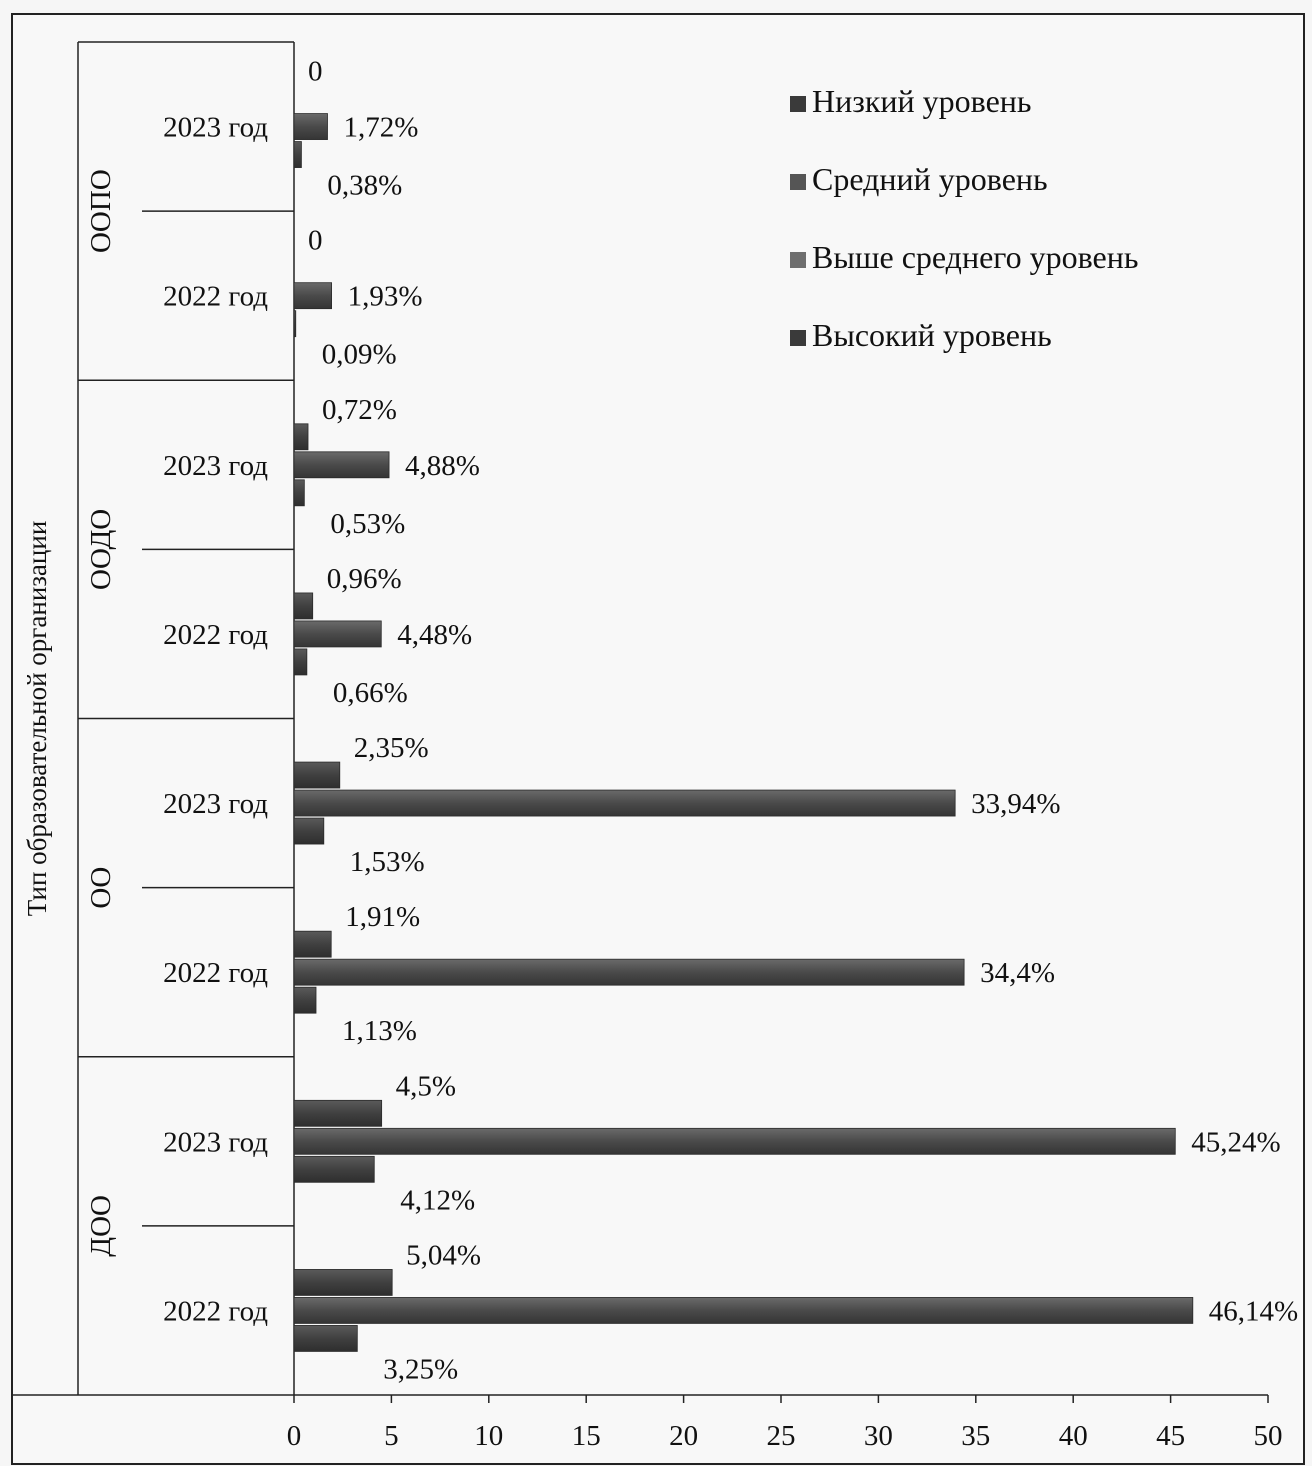 This screenshot has height=1466, width=1312. What do you see at coordinates (437, 1200) in the screenshot?
I see `data-label: 4,12%` at bounding box center [437, 1200].